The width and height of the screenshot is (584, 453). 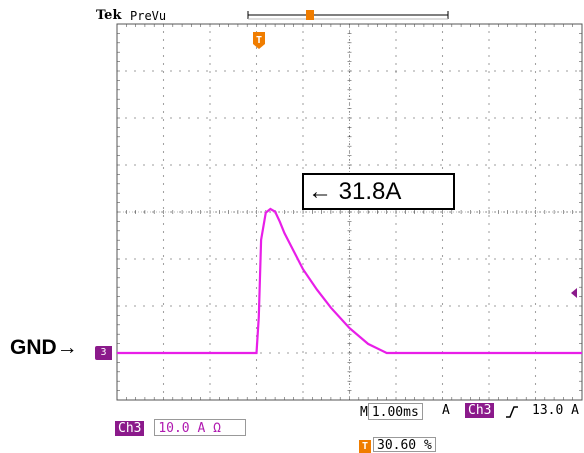 I want to click on trigger-position-marker-top, so click(x=310, y=15).